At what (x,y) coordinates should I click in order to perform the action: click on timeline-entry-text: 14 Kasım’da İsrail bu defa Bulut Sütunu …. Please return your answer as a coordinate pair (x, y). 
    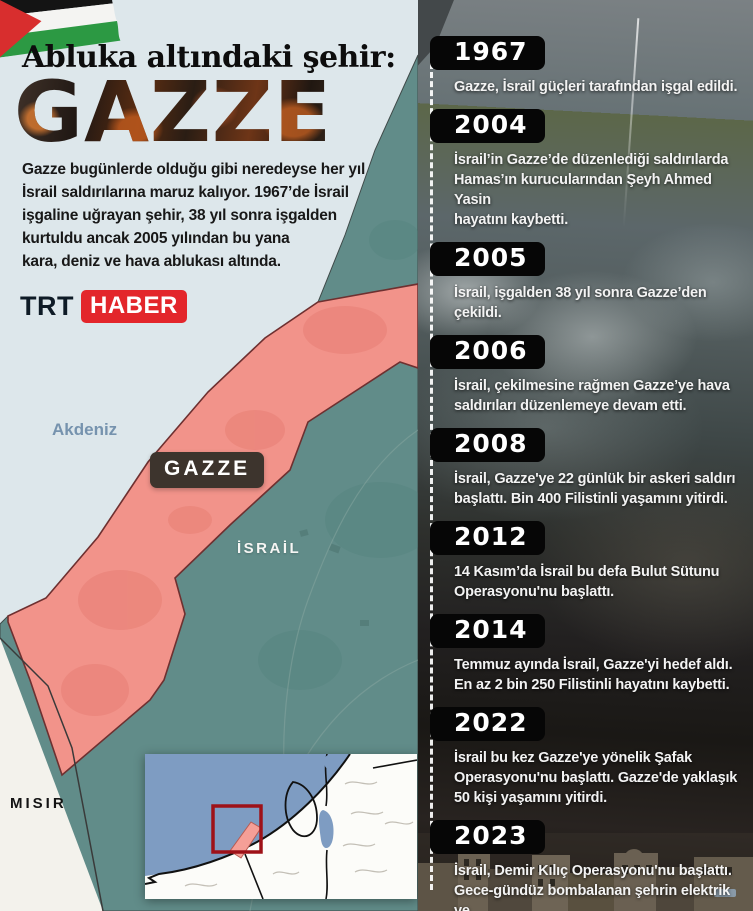
    Looking at the image, I should click on (587, 582).